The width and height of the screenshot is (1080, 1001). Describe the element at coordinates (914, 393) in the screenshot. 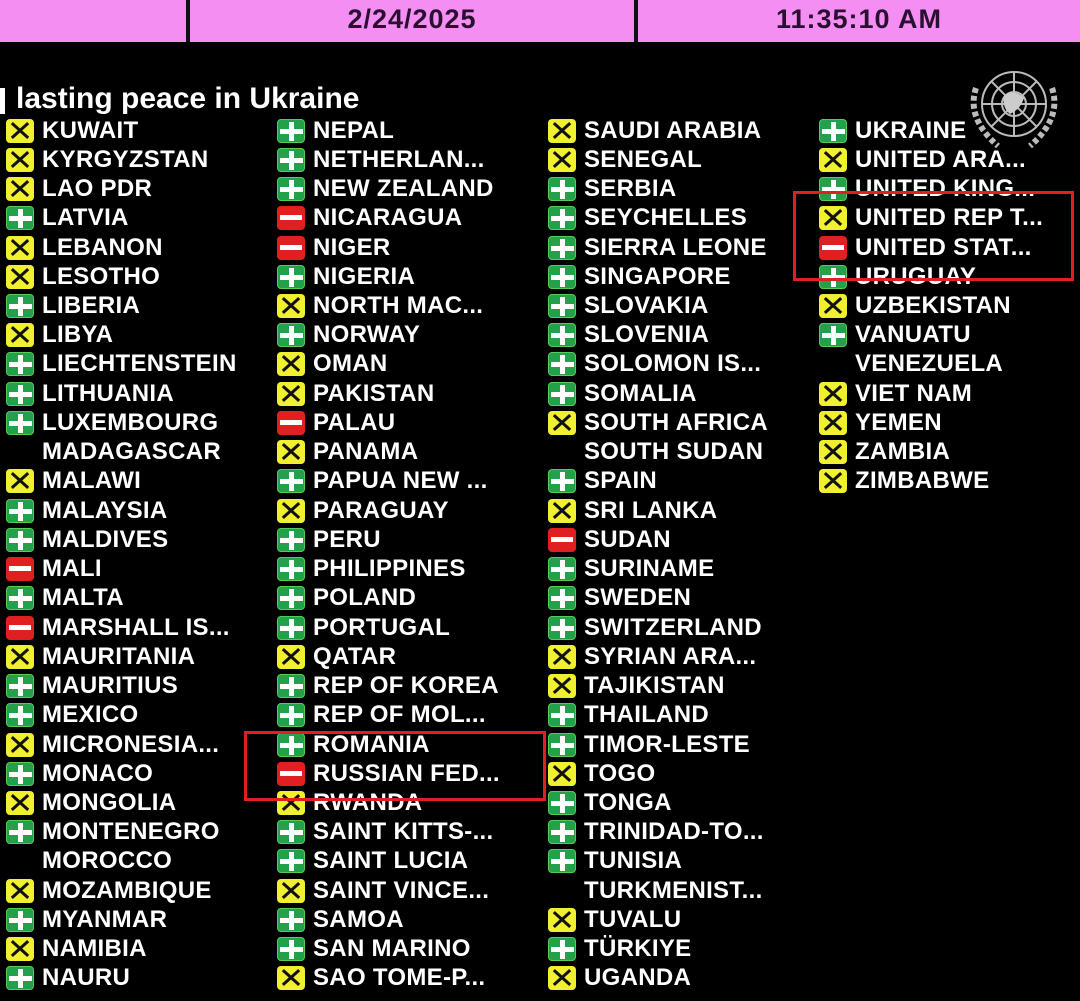

I see `country-name: VIET NAM` at that location.